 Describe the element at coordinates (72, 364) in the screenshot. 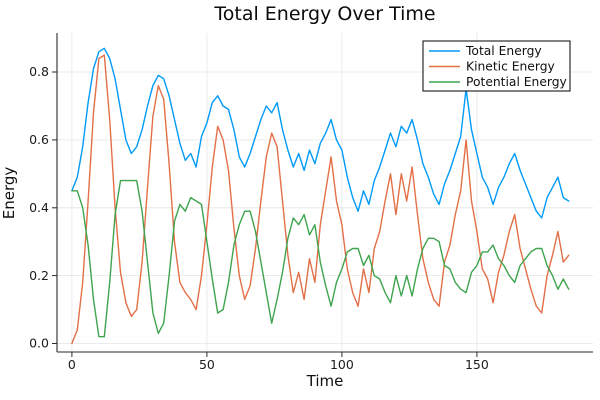

I see `x-tick-label: 0` at that location.